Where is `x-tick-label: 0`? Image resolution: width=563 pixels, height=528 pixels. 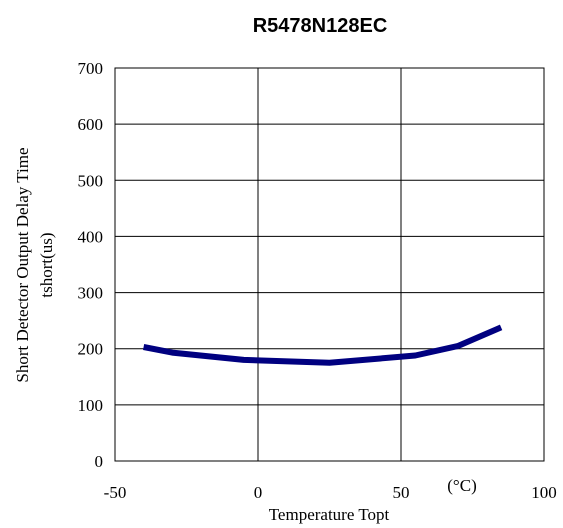 x-tick-label: 0 is located at coordinates (258, 492).